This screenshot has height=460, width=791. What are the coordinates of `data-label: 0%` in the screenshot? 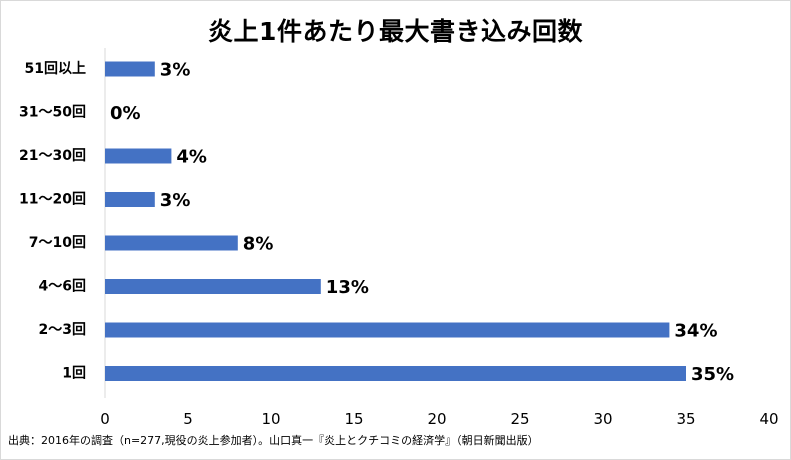 It's located at (125, 113).